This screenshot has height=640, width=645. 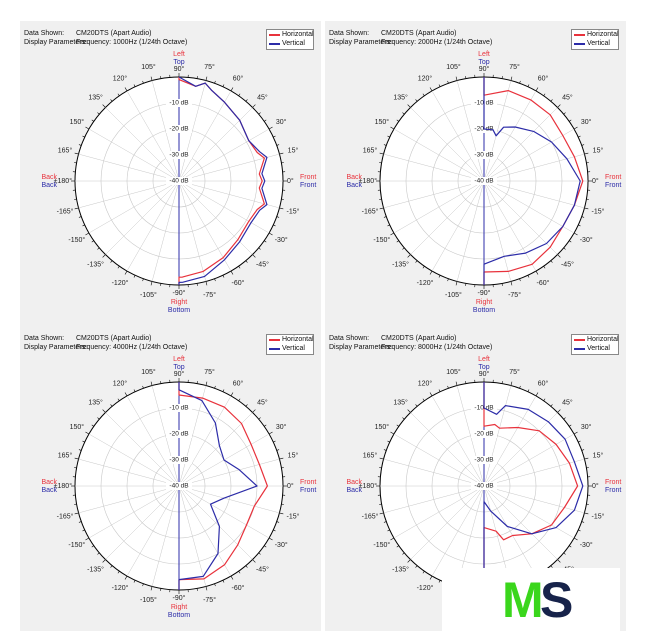 What do you see at coordinates (281, 427) in the screenshot?
I see `angle-label: 30°` at bounding box center [281, 427].